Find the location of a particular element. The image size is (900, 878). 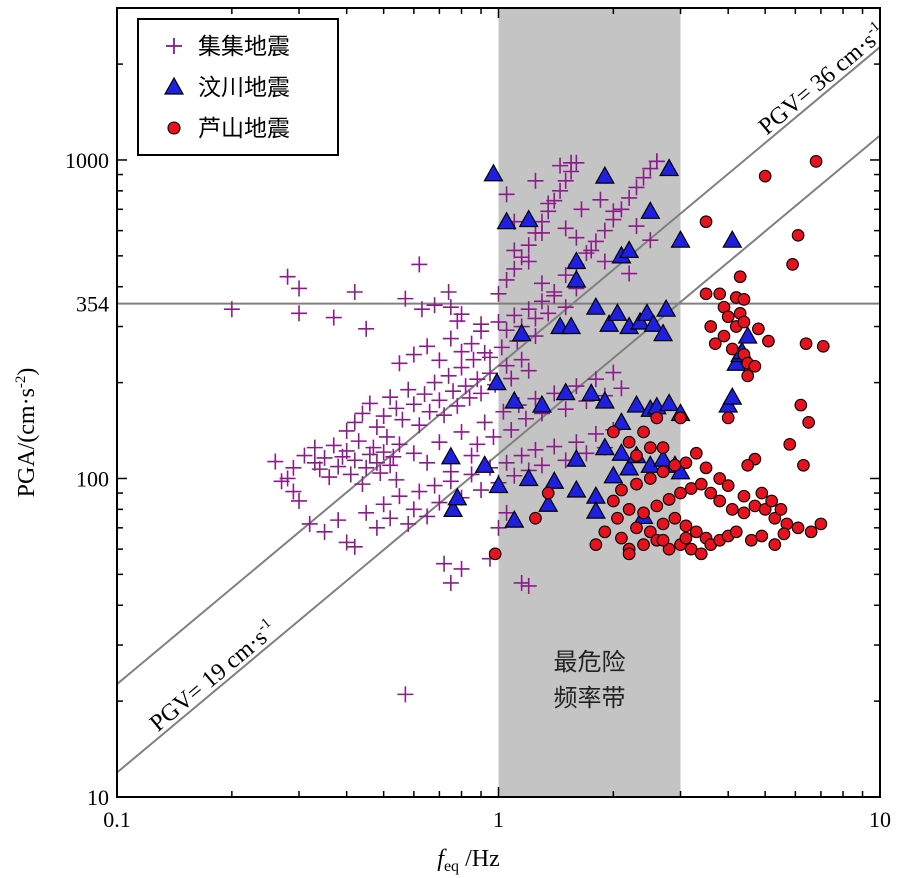

pgv-19-label: PGV= 19 cm·s-1 is located at coordinates (213, 676).